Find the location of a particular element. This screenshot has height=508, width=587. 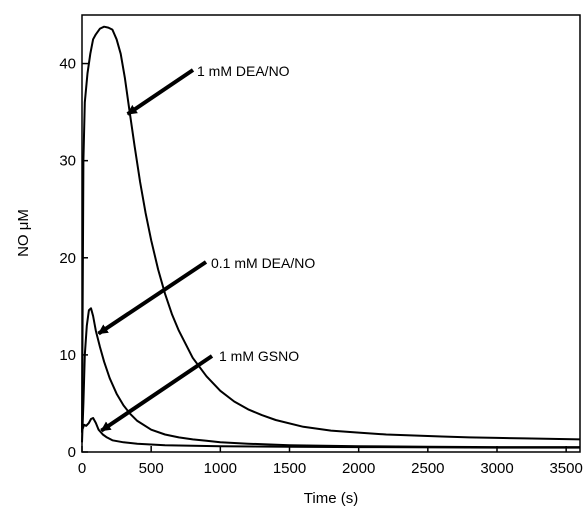

x-tick-label: 3500 is located at coordinates (565, 468).